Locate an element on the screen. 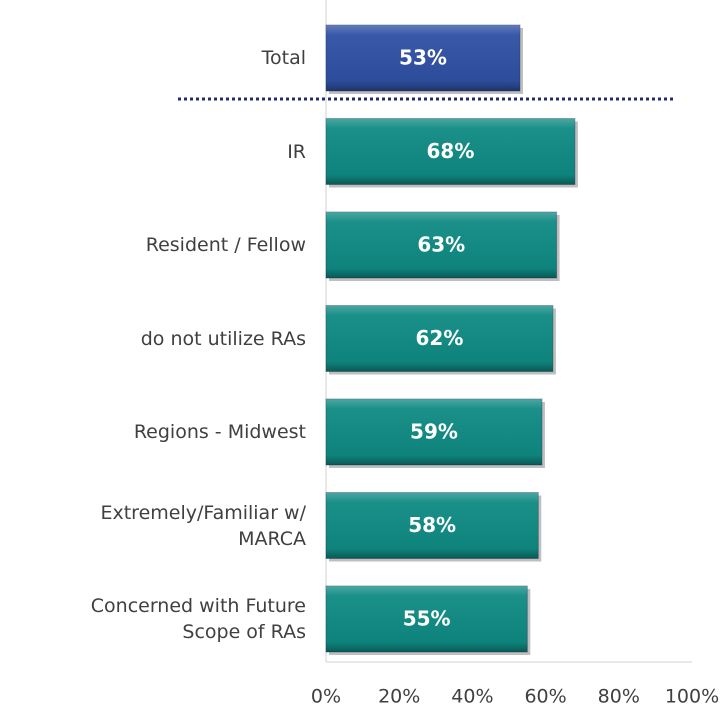 This screenshot has height=710, width=724. value-label: 62% is located at coordinates (440, 338).